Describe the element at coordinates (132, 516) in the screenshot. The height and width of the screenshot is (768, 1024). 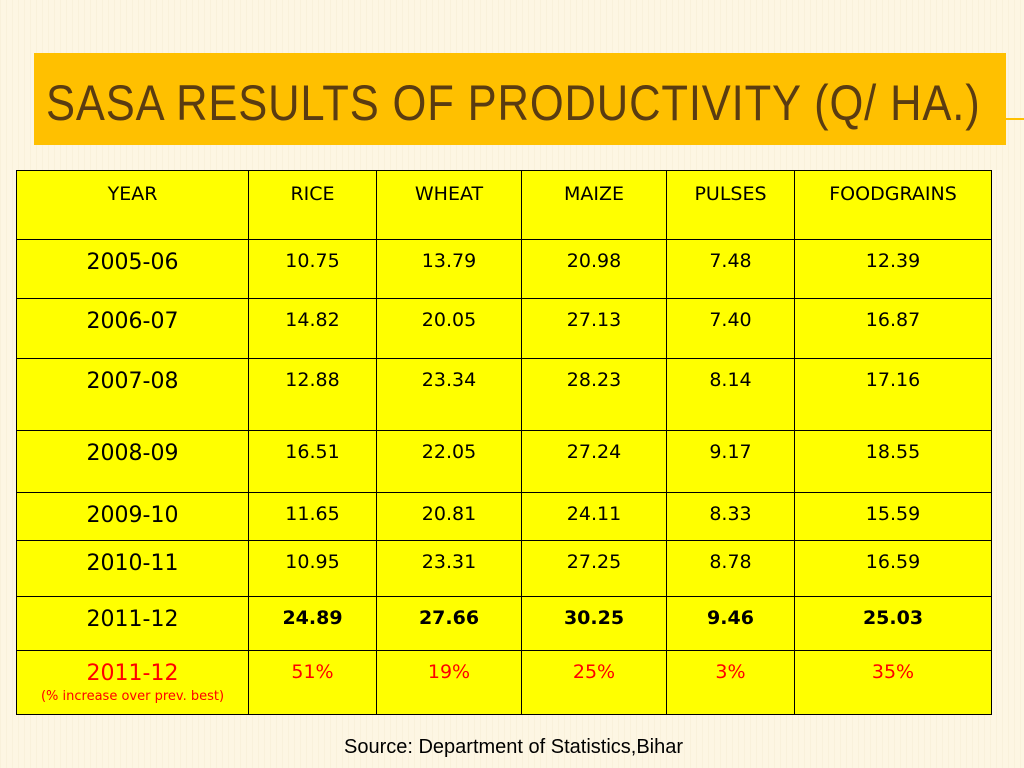
I see `year-cell: 2009-10` at that location.